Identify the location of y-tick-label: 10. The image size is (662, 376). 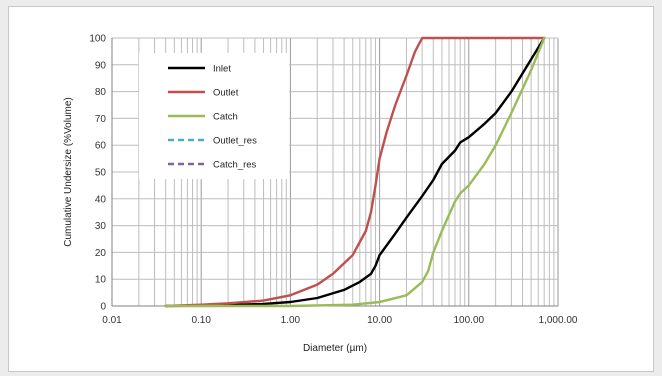
(101, 280).